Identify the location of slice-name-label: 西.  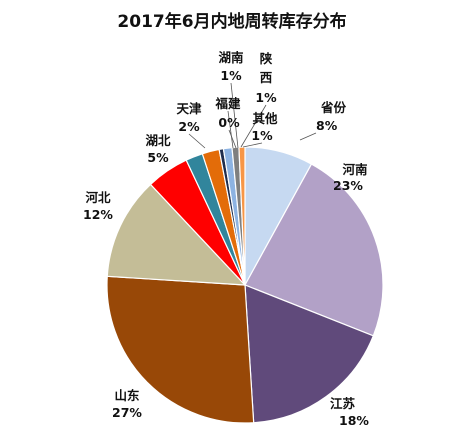
(266, 77).